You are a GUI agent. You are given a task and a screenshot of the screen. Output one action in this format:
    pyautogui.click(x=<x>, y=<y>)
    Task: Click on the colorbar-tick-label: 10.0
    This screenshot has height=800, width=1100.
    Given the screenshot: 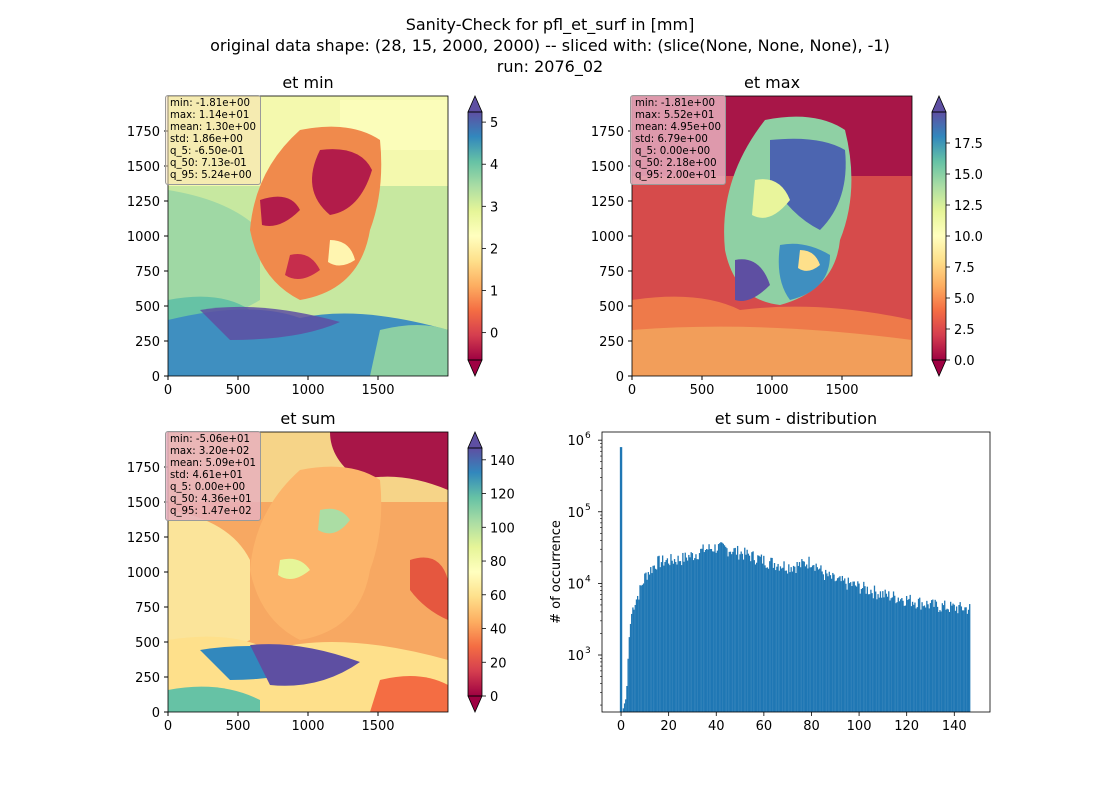 What is the action you would take?
    pyautogui.click(x=968, y=237)
    